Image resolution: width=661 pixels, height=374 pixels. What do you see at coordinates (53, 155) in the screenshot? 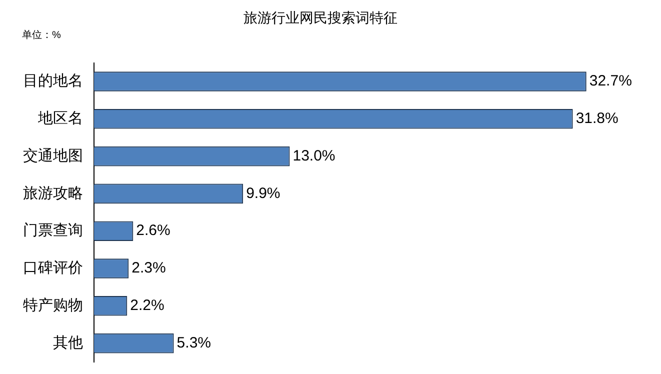
I see `y-tick-label: 交通地图` at bounding box center [53, 155].